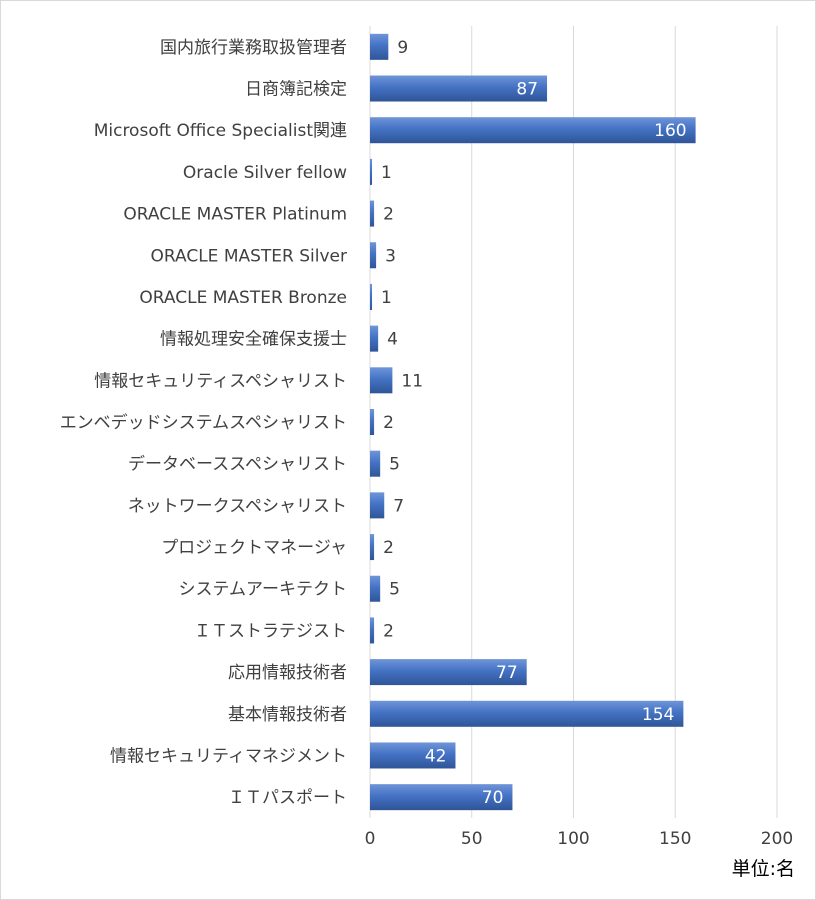  I want to click on x-tick-label: 150, so click(675, 839).